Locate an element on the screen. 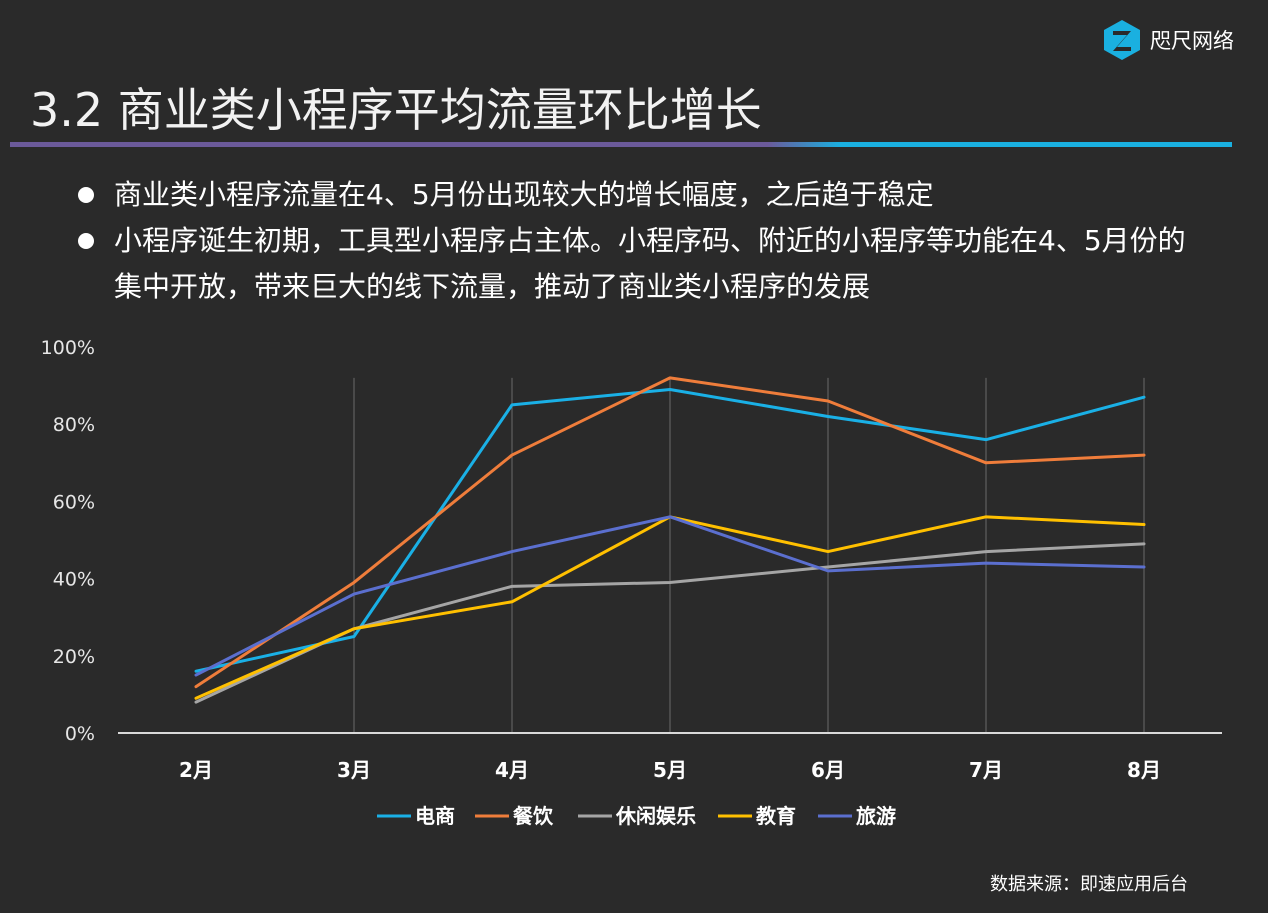  data-source: 数据来源：即速应用后台 is located at coordinates (1089, 884).